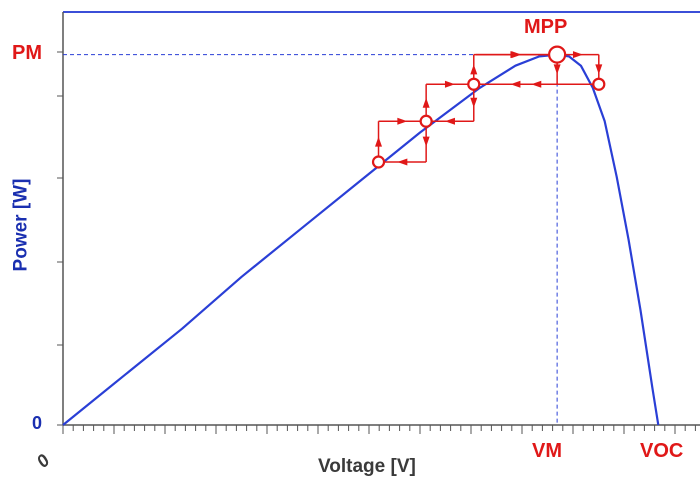  Describe the element at coordinates (546, 27) in the screenshot. I see `mpp-label: MPP` at that location.